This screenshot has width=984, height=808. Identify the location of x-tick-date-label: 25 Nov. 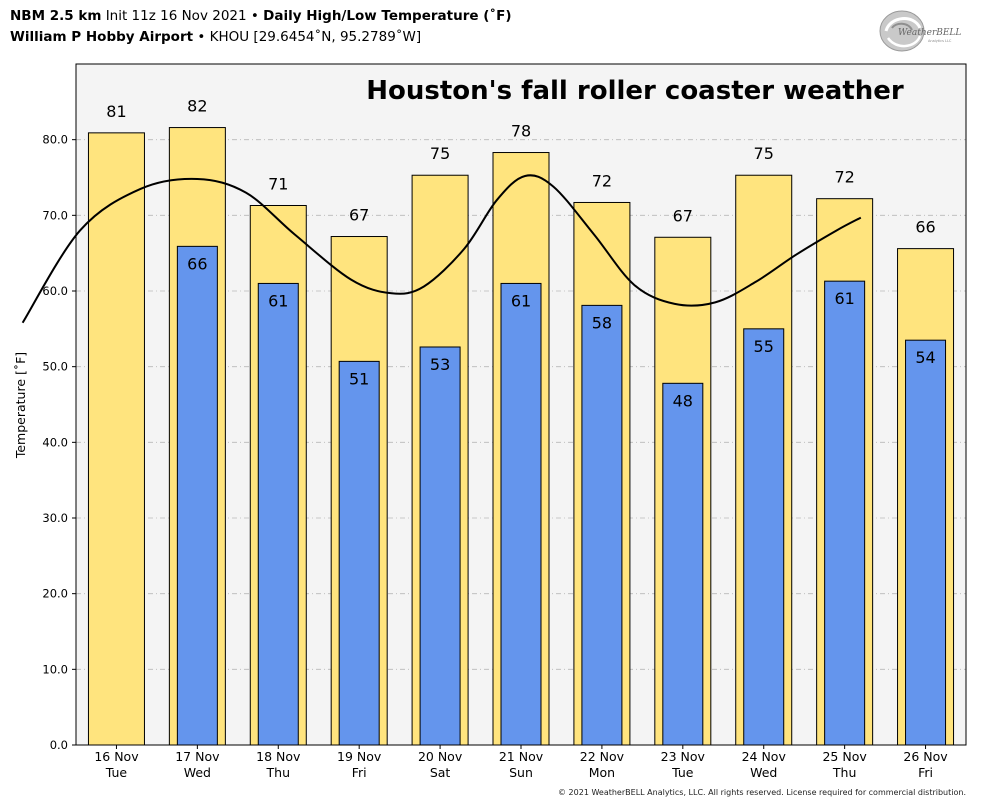
(844, 756).